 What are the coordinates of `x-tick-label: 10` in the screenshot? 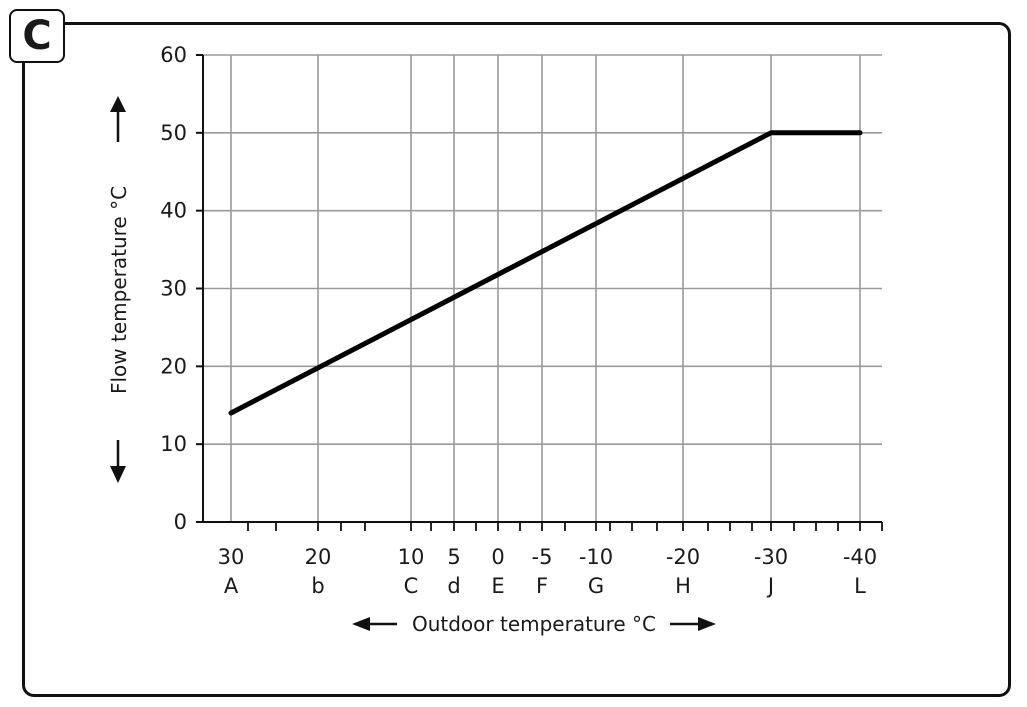 It's located at (411, 557).